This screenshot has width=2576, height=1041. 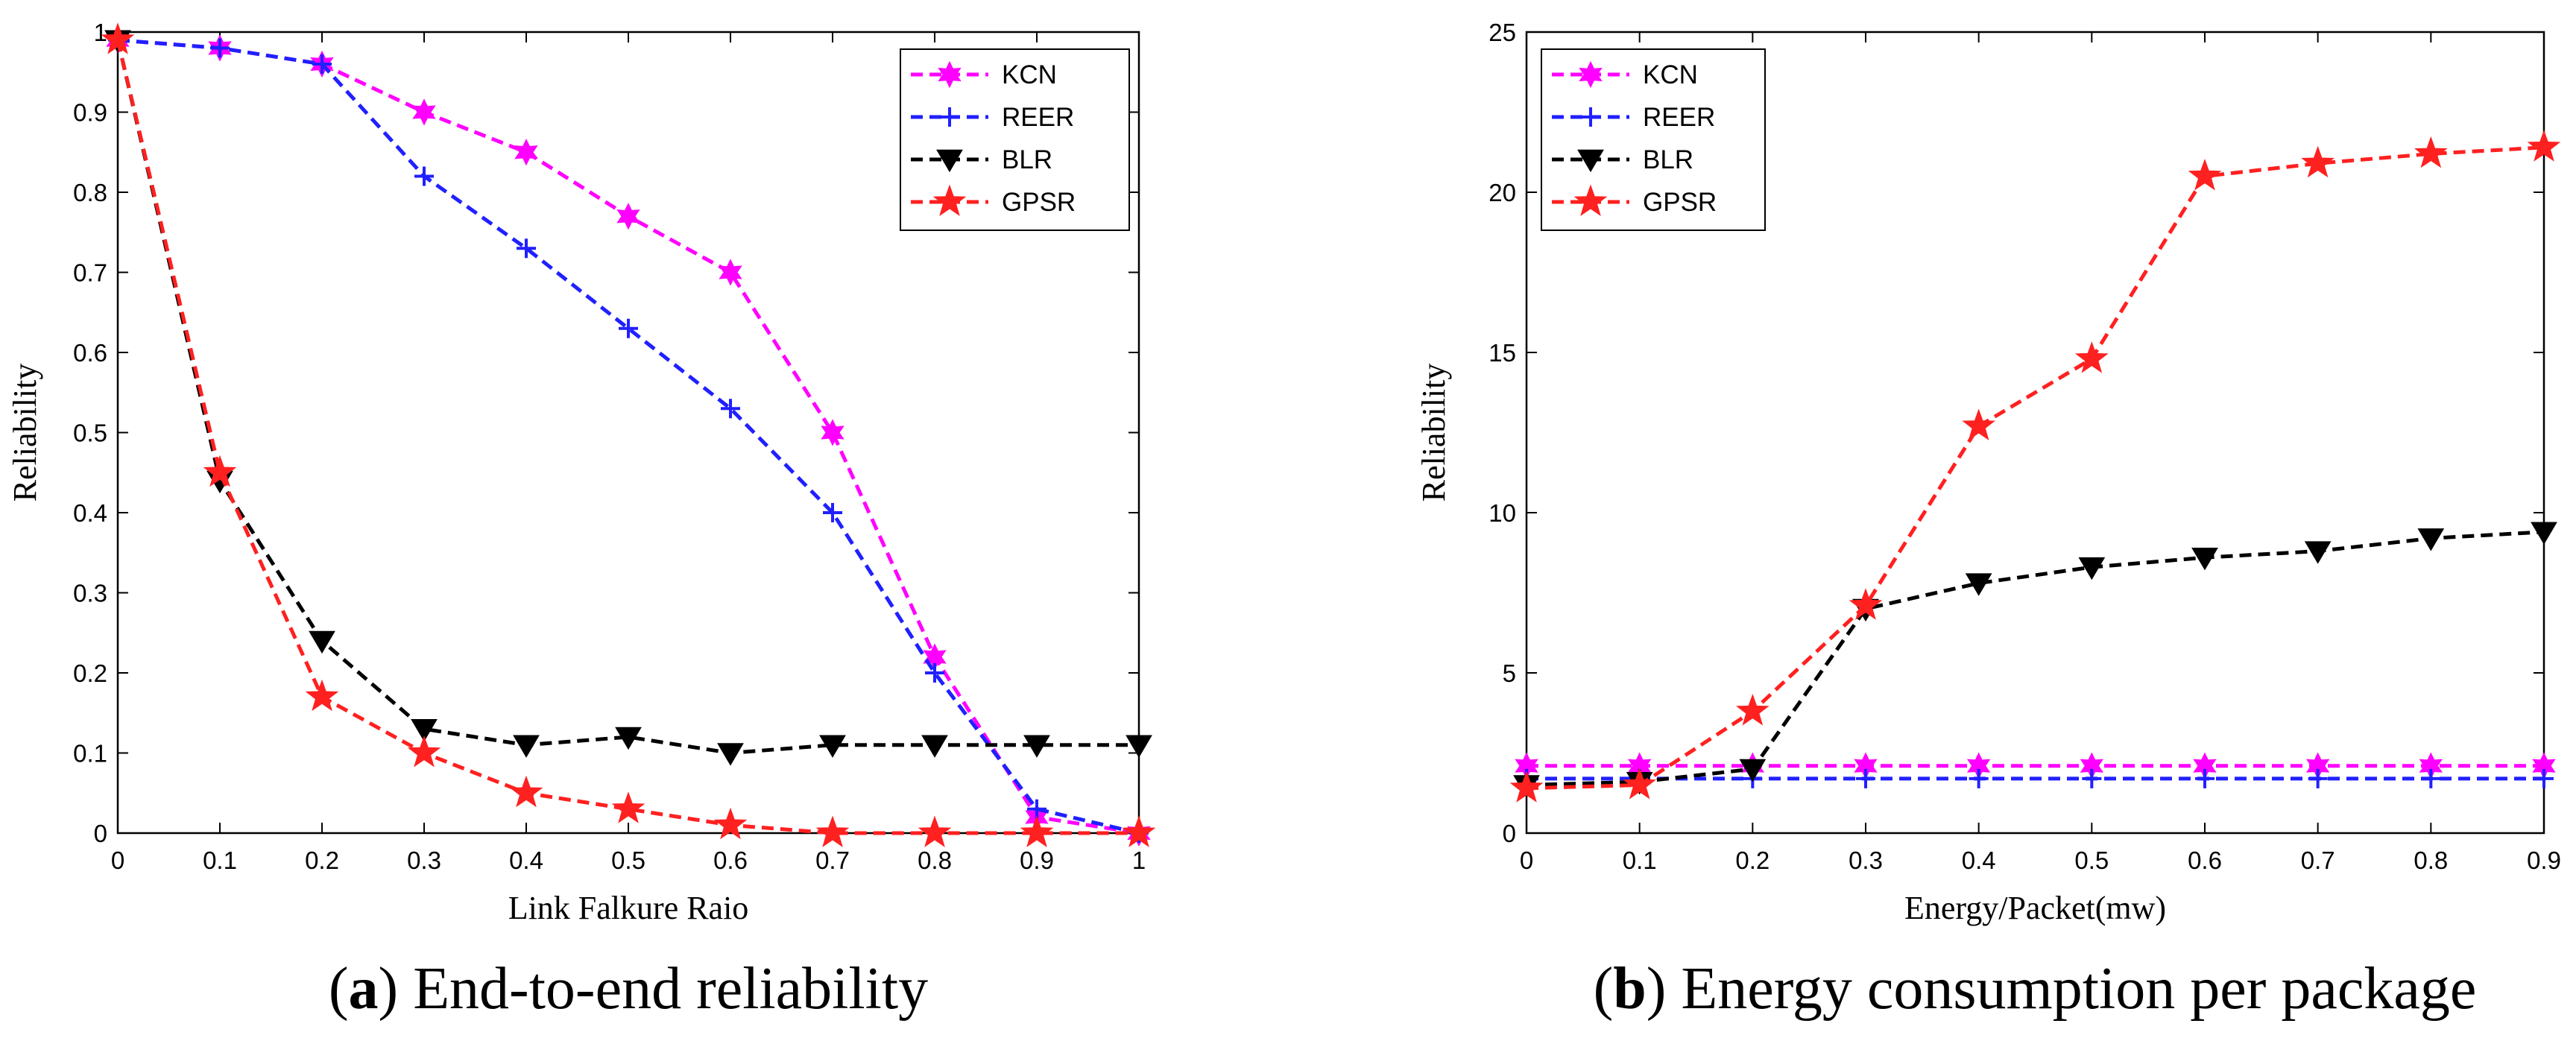 What do you see at coordinates (100, 33) in the screenshot?
I see `y-tick-label: 1` at bounding box center [100, 33].